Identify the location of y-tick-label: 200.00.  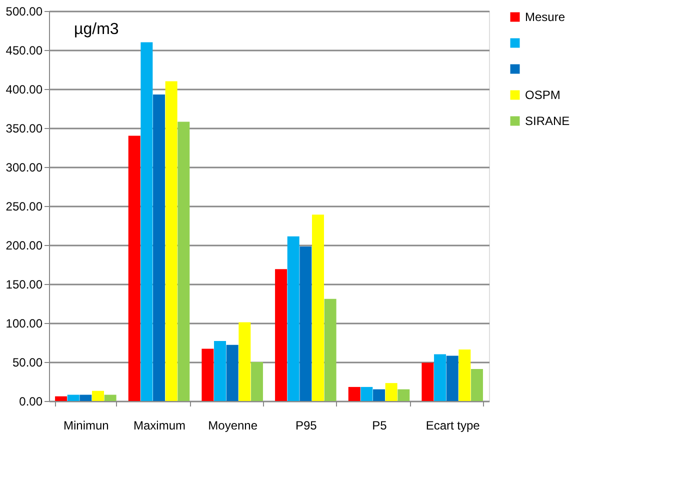
(24, 245).